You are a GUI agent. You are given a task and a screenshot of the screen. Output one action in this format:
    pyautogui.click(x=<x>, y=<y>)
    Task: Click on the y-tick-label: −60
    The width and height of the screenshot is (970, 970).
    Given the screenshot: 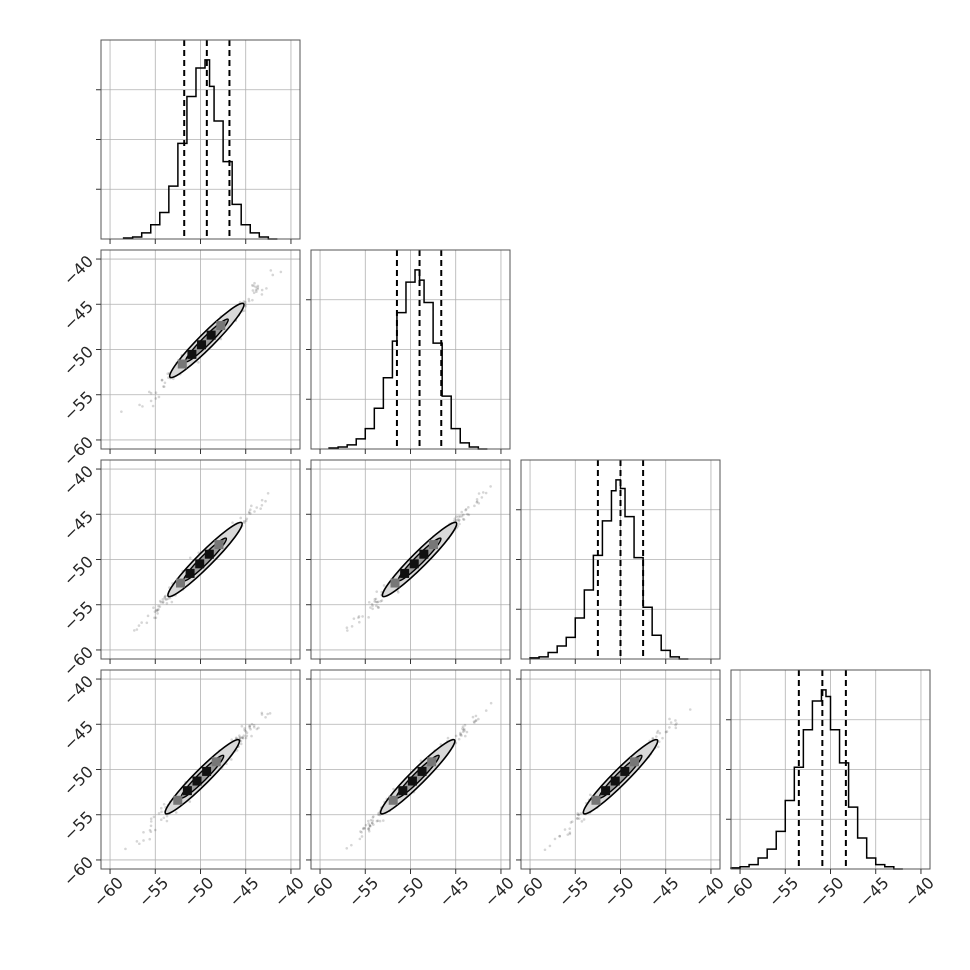 What is the action you would take?
    pyautogui.click(x=78, y=661)
    